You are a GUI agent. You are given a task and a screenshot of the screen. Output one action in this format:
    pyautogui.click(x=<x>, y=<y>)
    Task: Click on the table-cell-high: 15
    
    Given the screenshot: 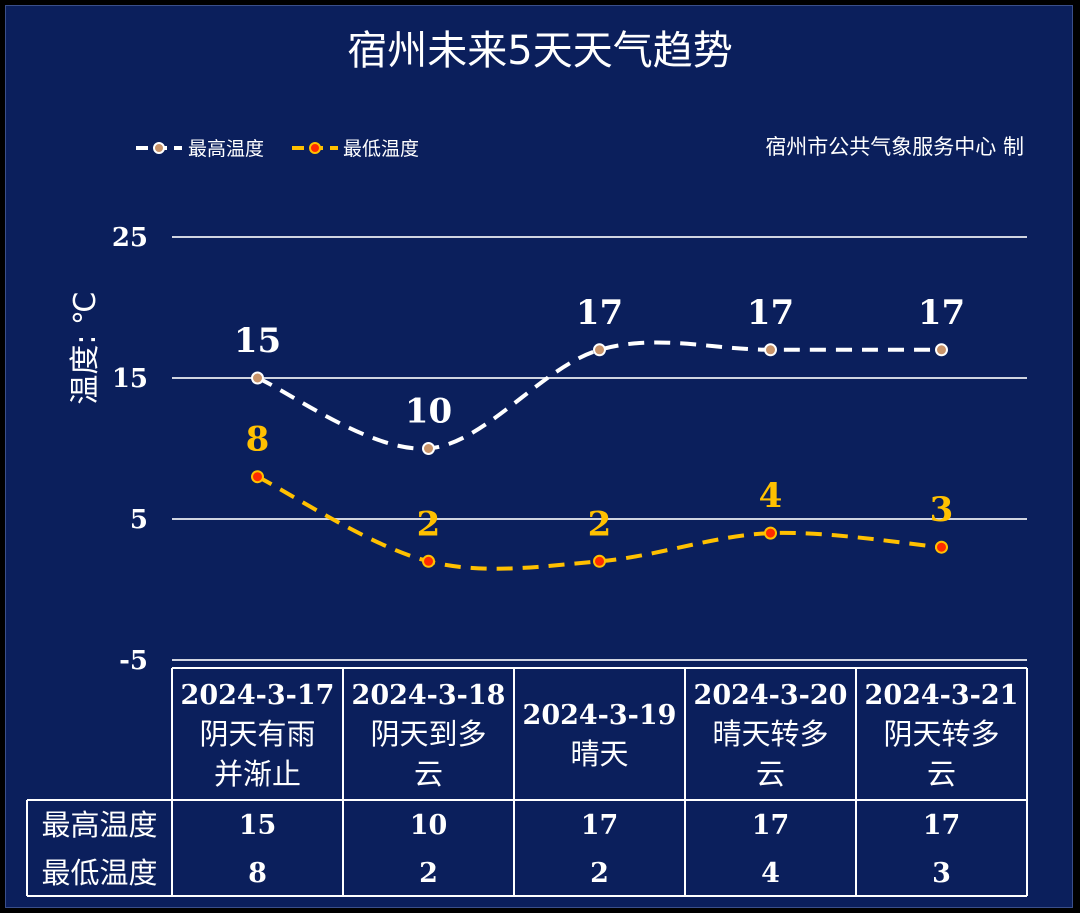 What is the action you would take?
    pyautogui.click(x=258, y=825)
    